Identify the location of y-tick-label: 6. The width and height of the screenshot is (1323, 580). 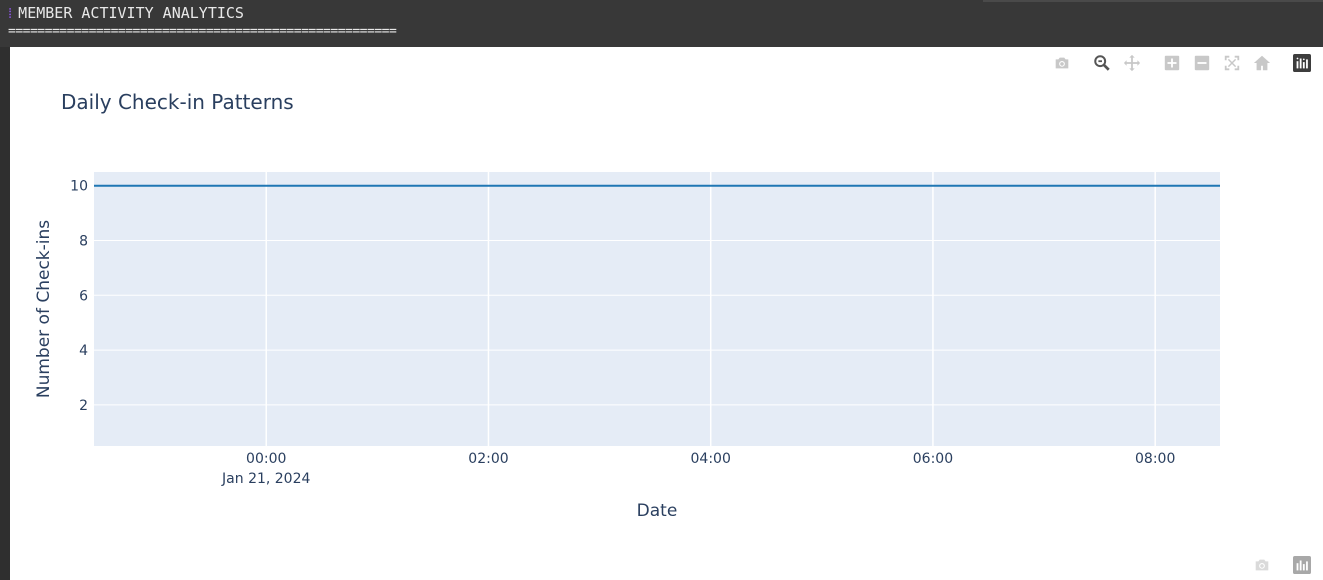
(83, 296).